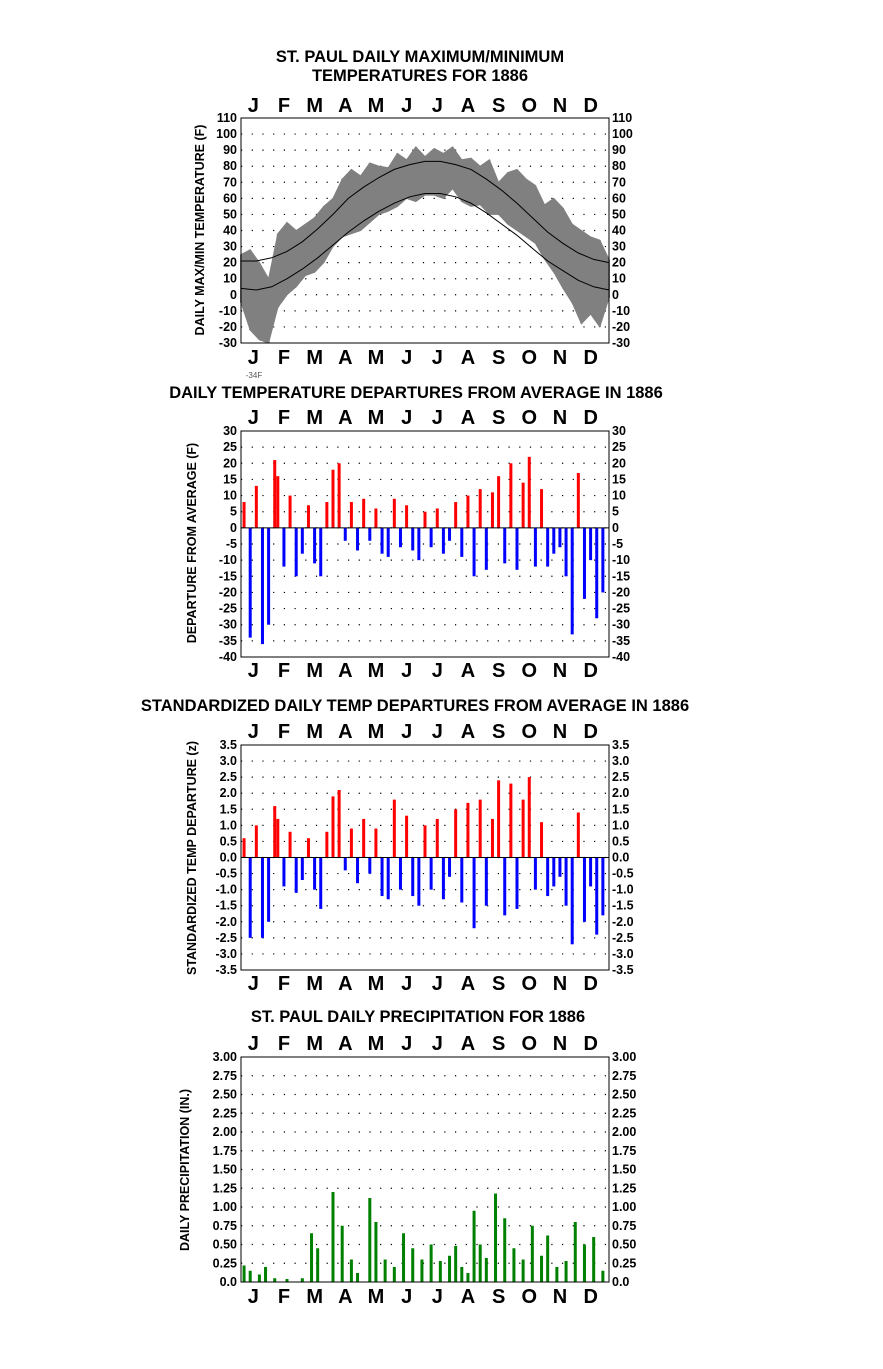 The height and width of the screenshot is (1369, 883). What do you see at coordinates (406, 1297) in the screenshot?
I see `precip-month-bottom-5: J` at bounding box center [406, 1297].